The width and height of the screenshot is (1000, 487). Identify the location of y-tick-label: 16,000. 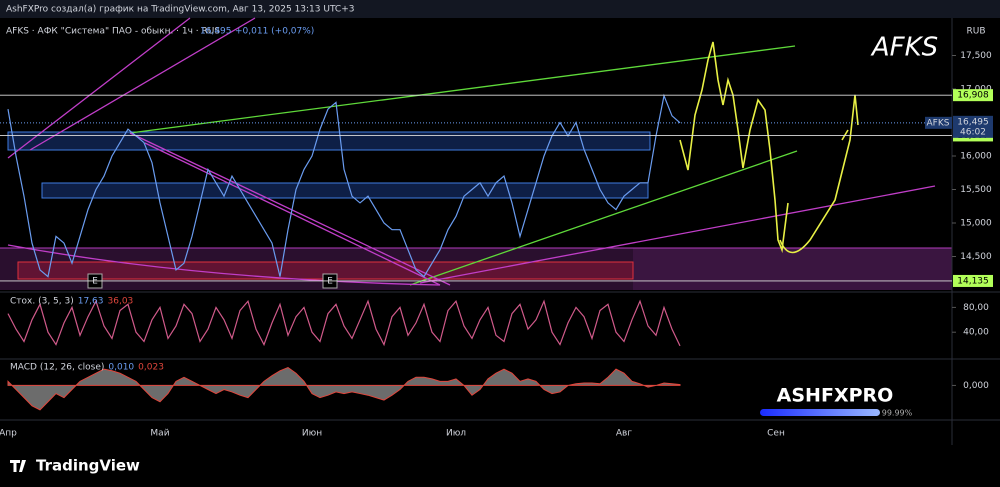
(976, 157).